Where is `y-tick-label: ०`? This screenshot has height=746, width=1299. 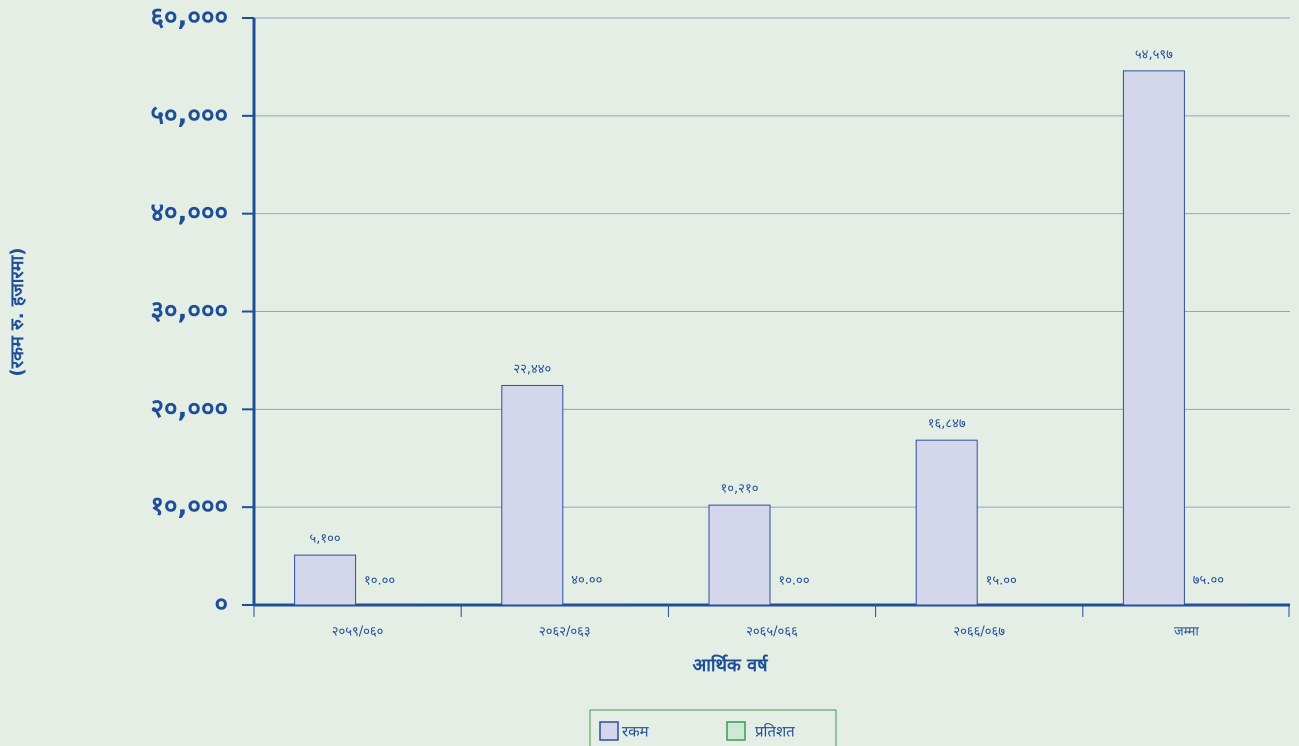
y-tick-label: ० is located at coordinates (221, 605).